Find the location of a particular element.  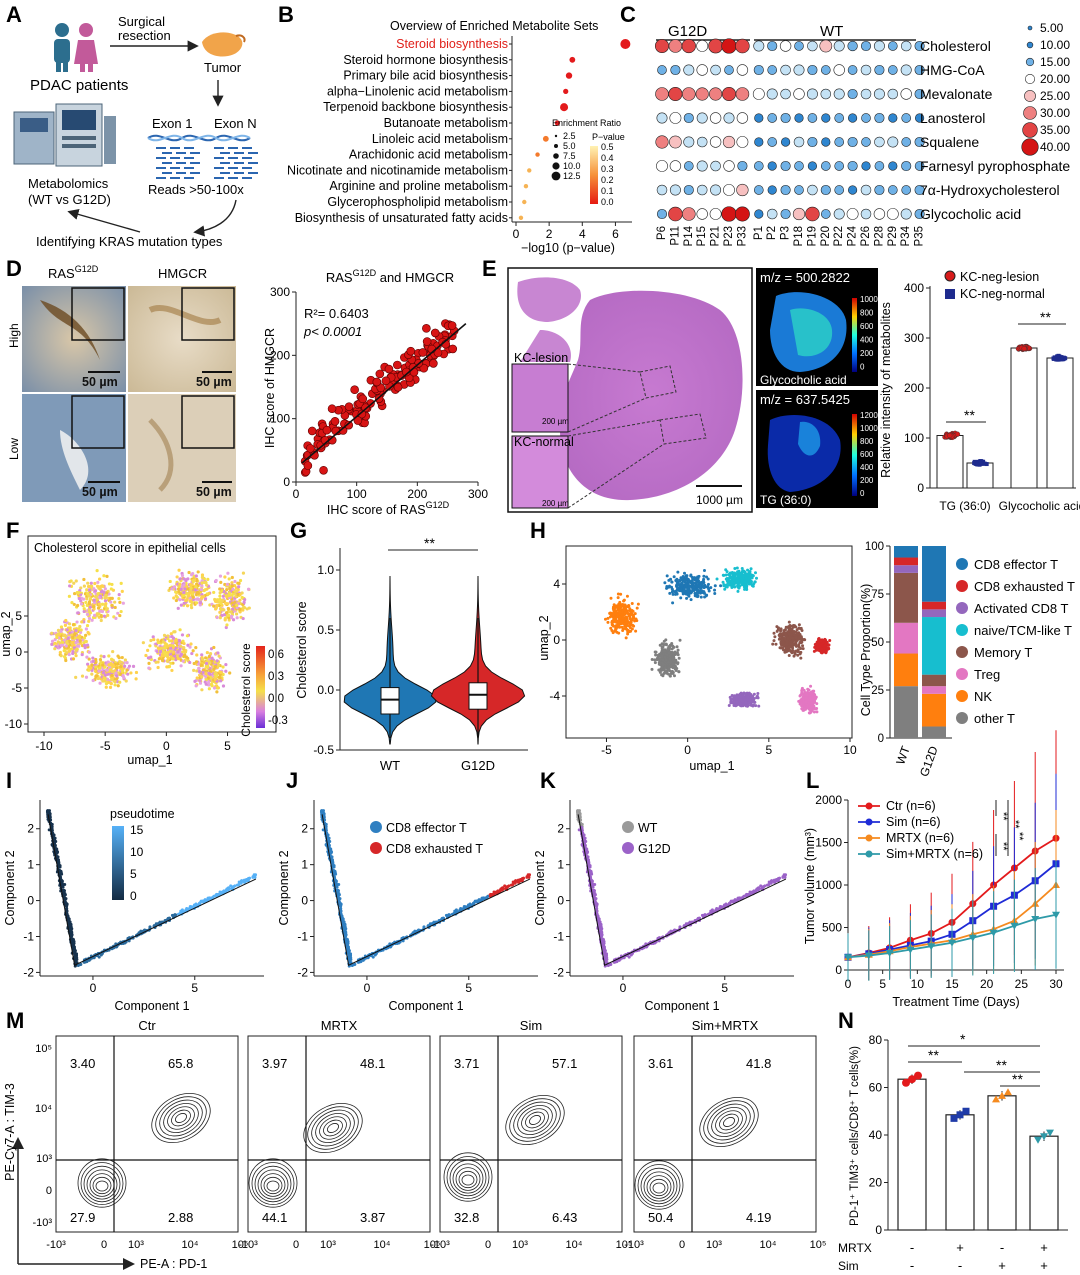

tick-label: -5 is located at coordinates (105, 746).